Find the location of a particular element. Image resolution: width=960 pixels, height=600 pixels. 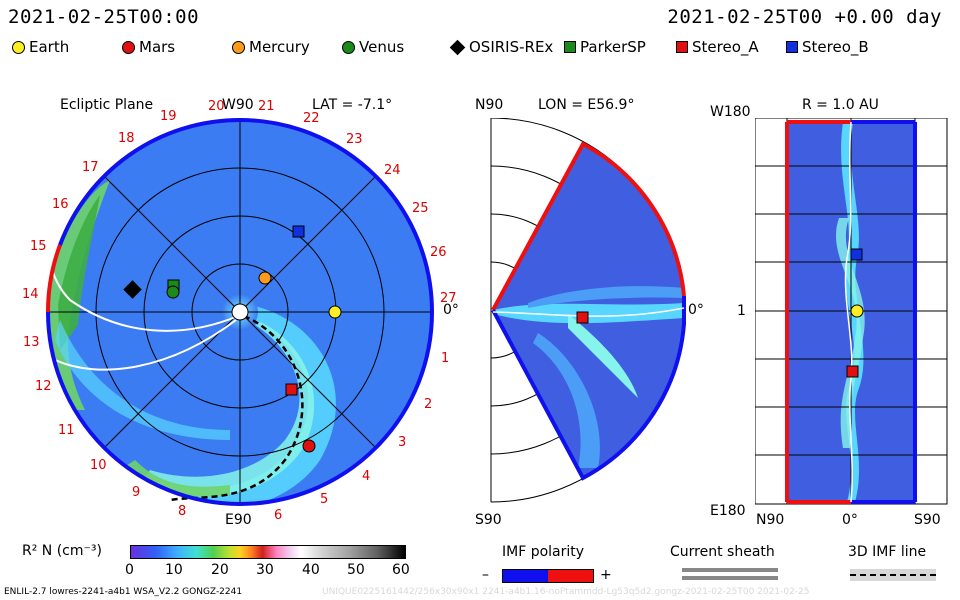

tick-16: 16 is located at coordinates (60, 204).